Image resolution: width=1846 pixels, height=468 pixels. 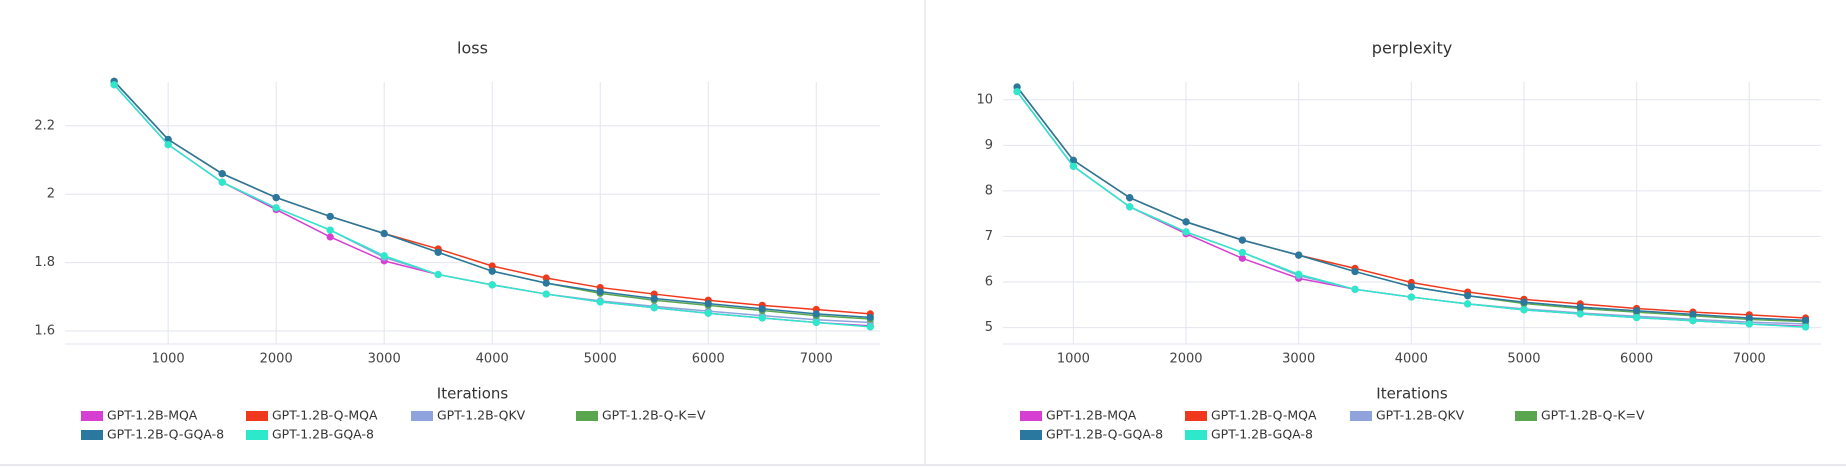 I want to click on y-tick-label: 2, so click(x=51, y=194).